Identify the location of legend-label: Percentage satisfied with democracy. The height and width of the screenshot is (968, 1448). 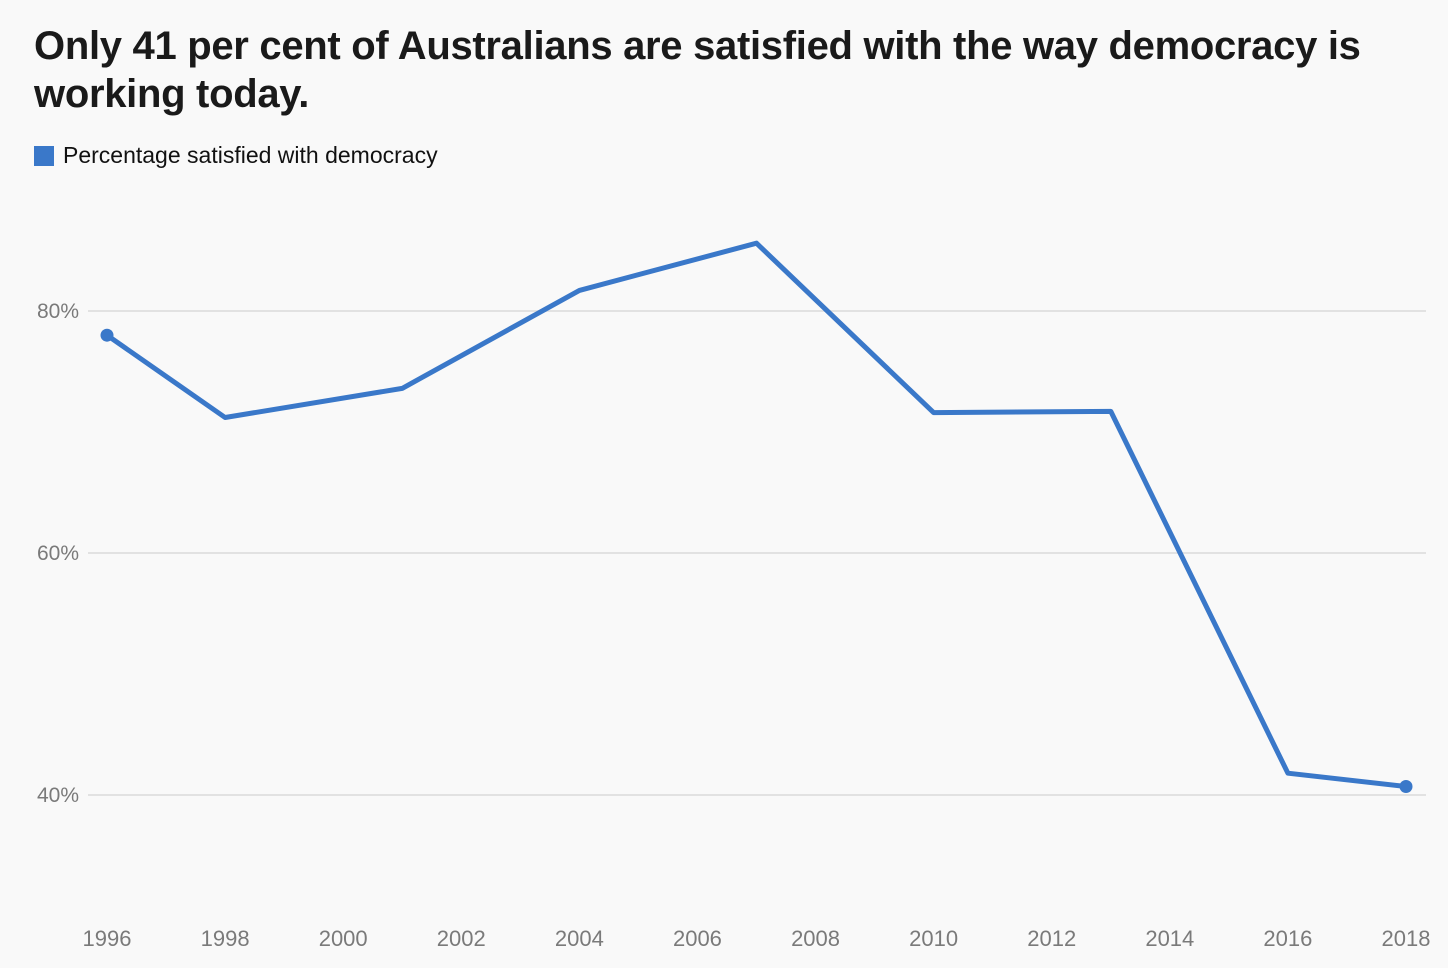
(250, 155).